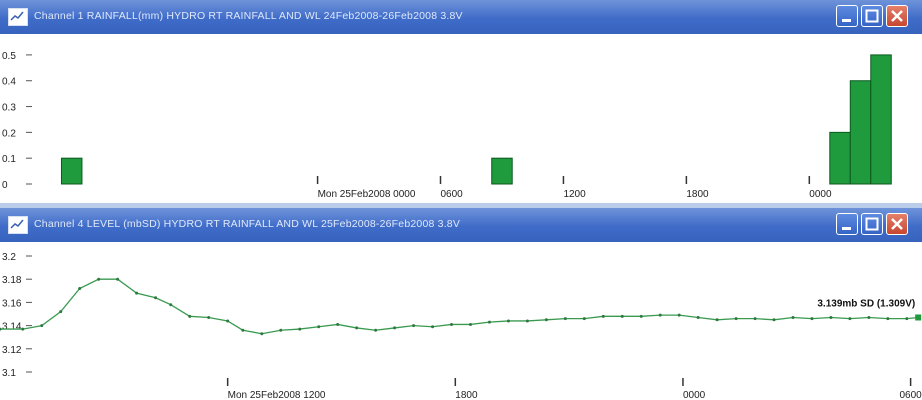 The image size is (922, 400). I want to click on y-tick-label: 3.14, so click(12, 327).